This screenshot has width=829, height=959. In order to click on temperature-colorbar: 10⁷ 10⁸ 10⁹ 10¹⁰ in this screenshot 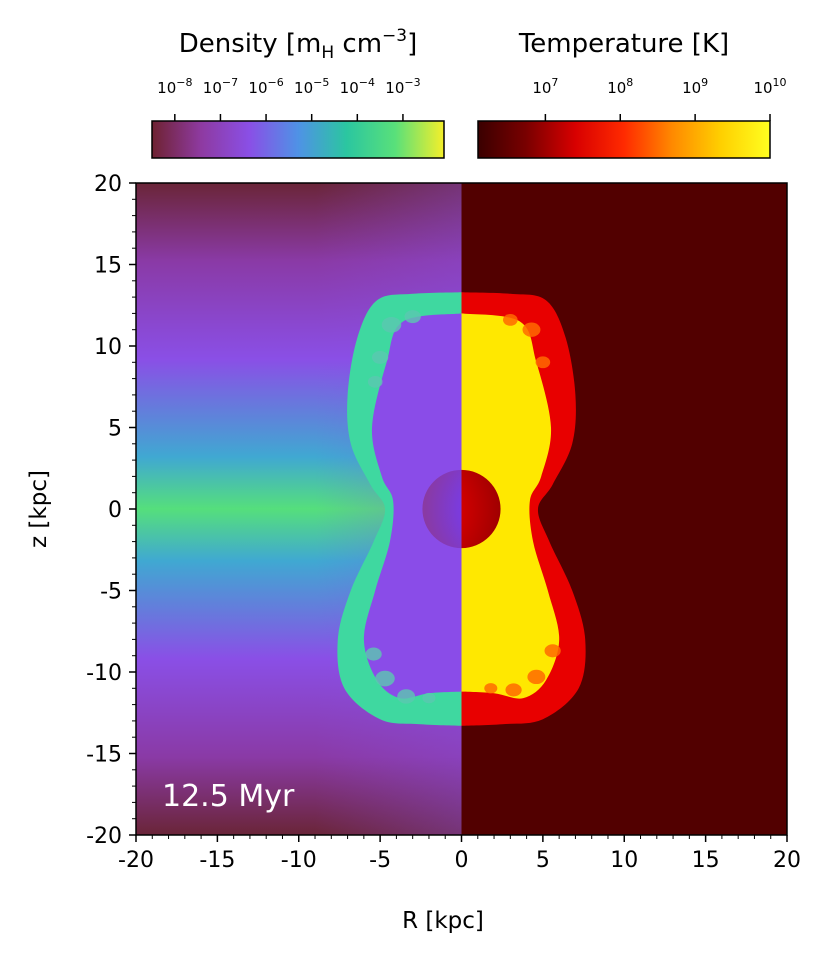, I will do `click(632, 117)`.